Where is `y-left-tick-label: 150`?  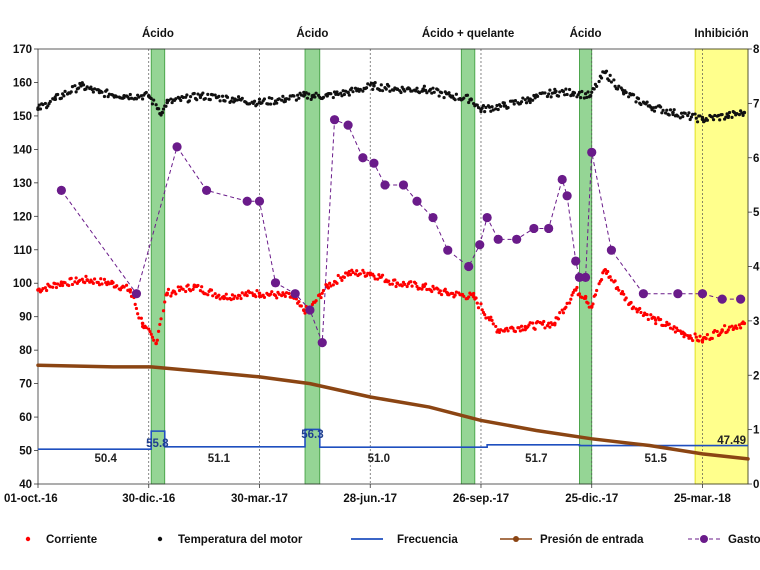
y-left-tick-label: 150 is located at coordinates (22, 117).